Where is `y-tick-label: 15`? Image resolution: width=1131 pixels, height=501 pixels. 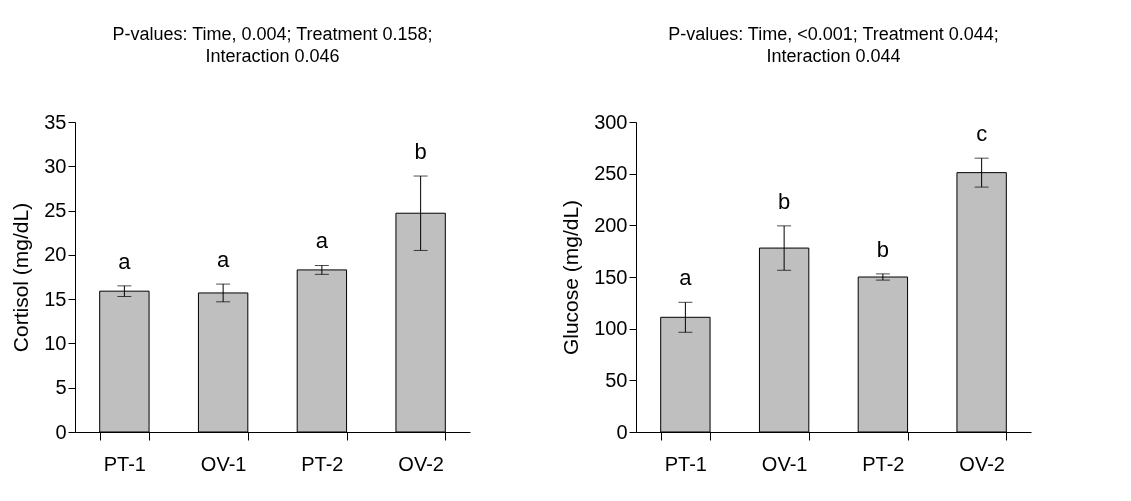
y-tick-label: 15 is located at coordinates (55, 298).